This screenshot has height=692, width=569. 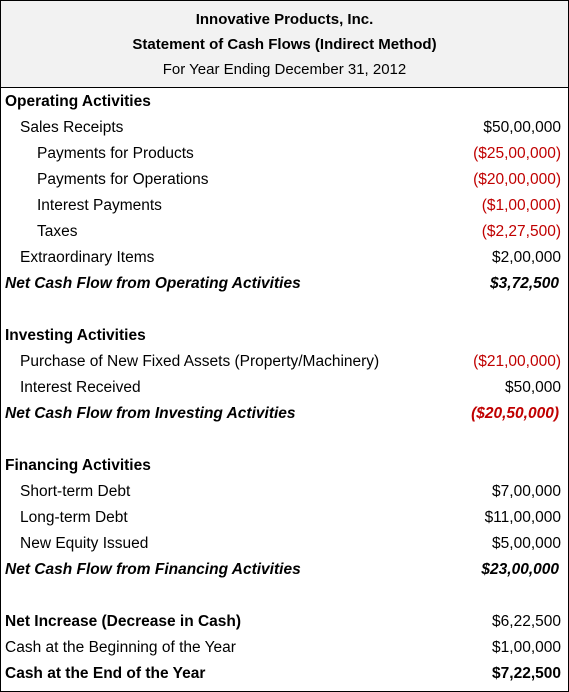 I want to click on line-amount: $11,00,000, so click(x=522, y=517).